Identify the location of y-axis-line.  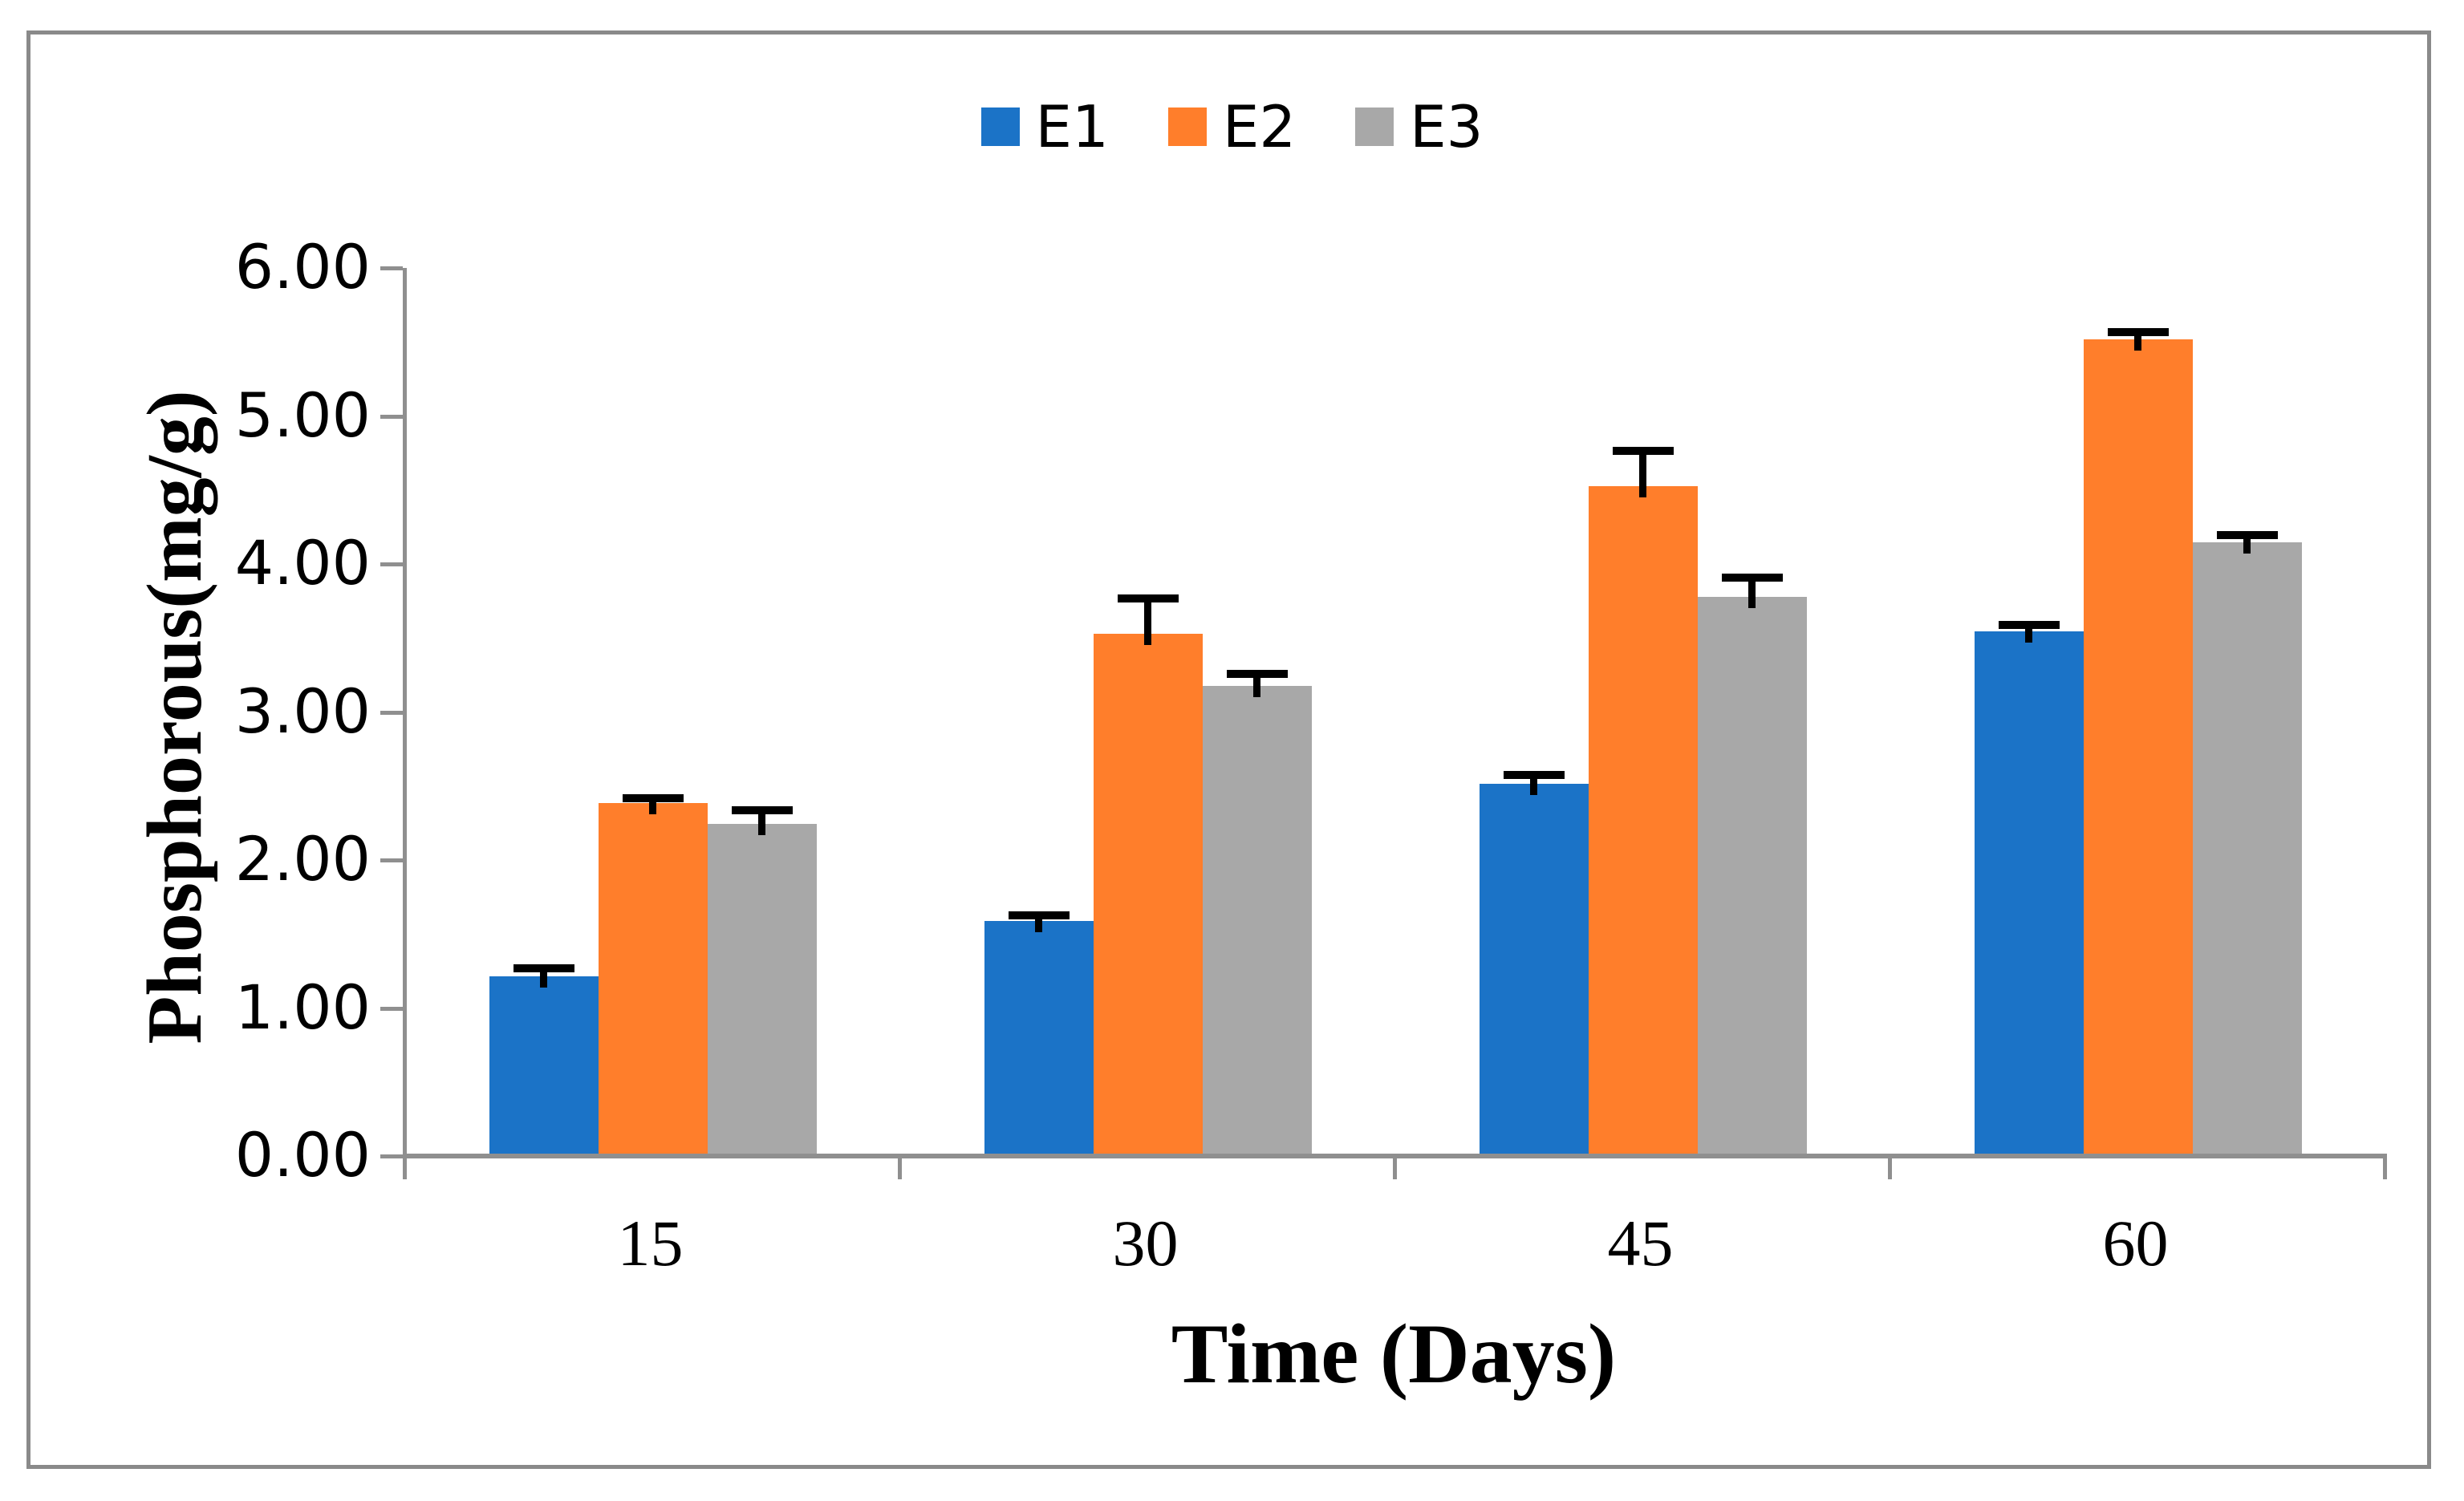
(405, 720).